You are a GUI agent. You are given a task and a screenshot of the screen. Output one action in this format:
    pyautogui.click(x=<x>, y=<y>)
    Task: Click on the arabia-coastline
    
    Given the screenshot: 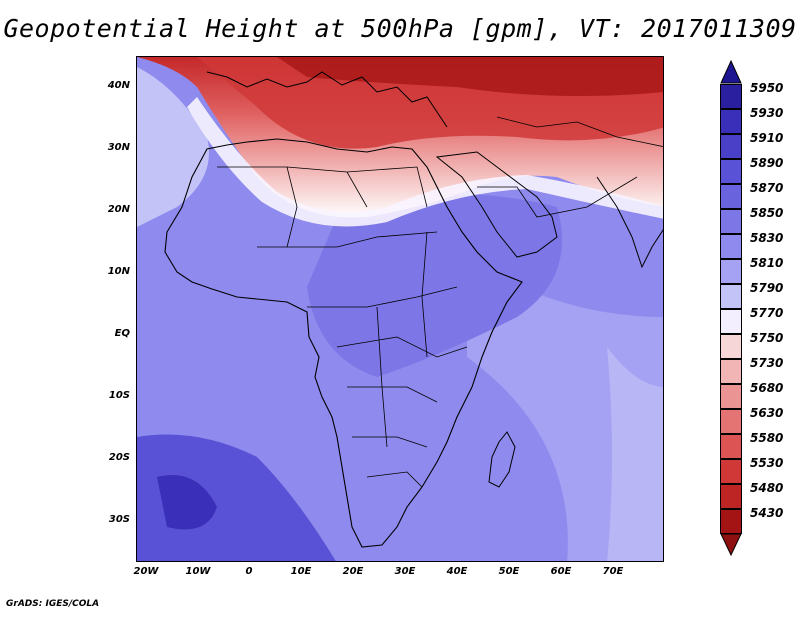 What is the action you would take?
    pyautogui.click(x=496, y=204)
    